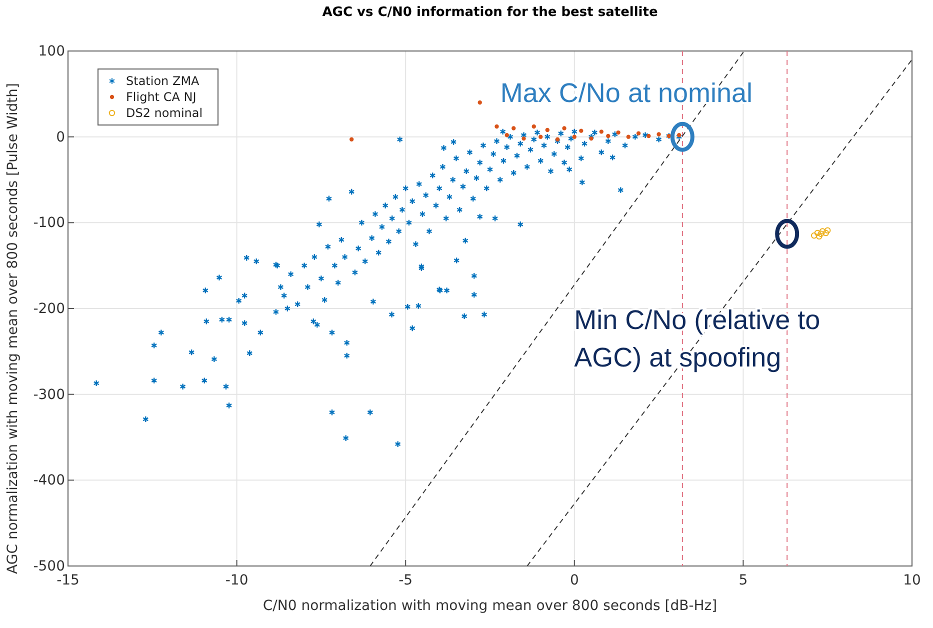  I want to click on y-tick-label: 100, so click(51, 51).